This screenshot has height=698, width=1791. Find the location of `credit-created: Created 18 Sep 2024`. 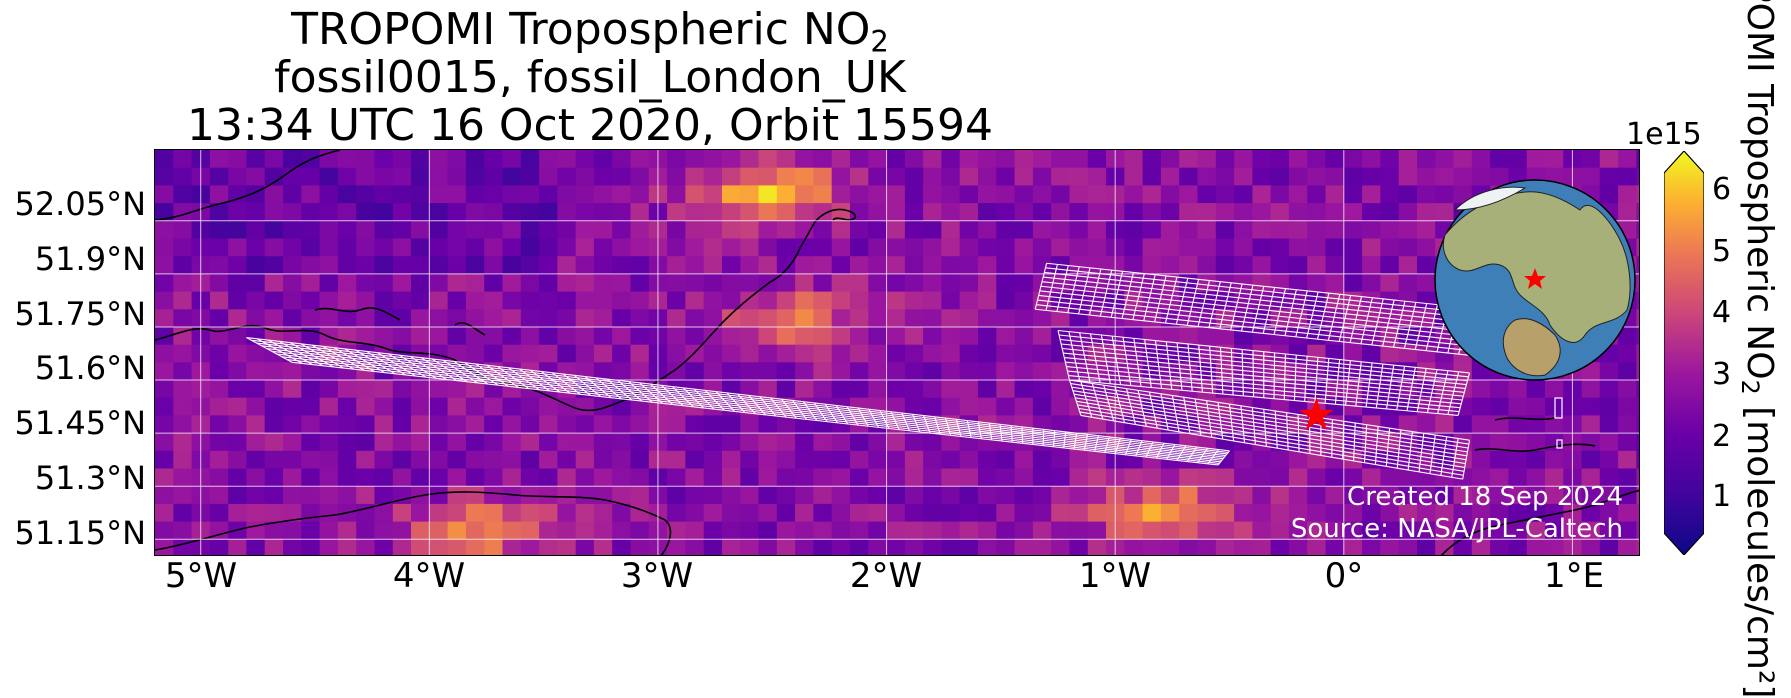

credit-created: Created 18 Sep 2024 is located at coordinates (1485, 497).